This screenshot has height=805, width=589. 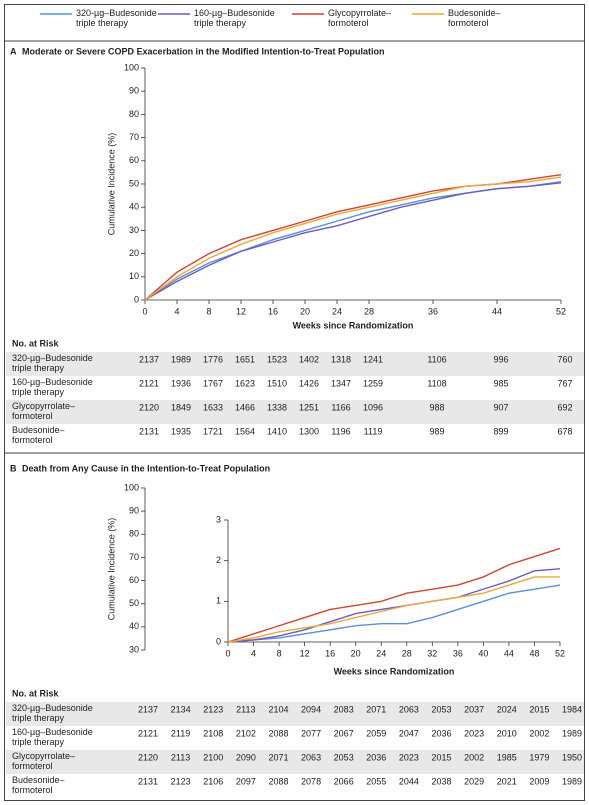 What do you see at coordinates (353, 325) in the screenshot?
I see `x-axis-label: Weeks since Randomization` at bounding box center [353, 325].